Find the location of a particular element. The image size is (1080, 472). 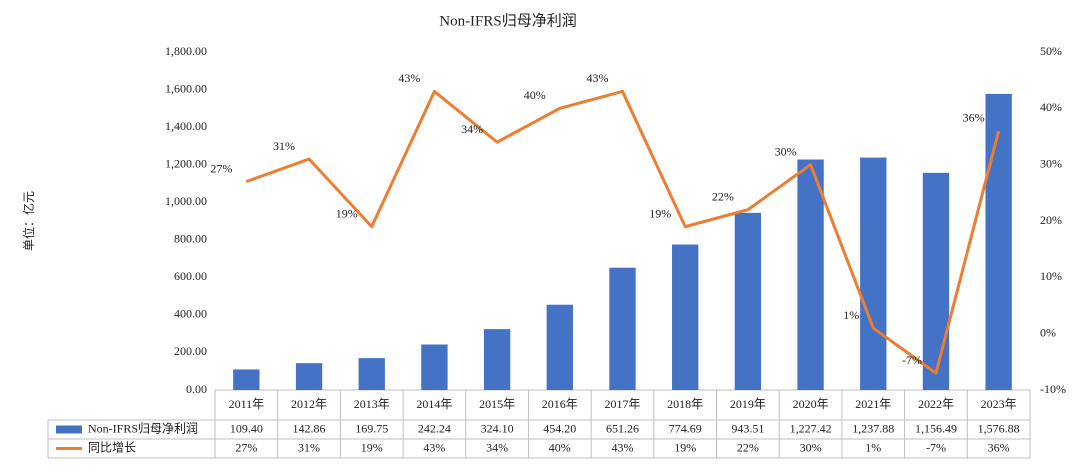

y-tick-label: 1,400.00 is located at coordinates (186, 126).